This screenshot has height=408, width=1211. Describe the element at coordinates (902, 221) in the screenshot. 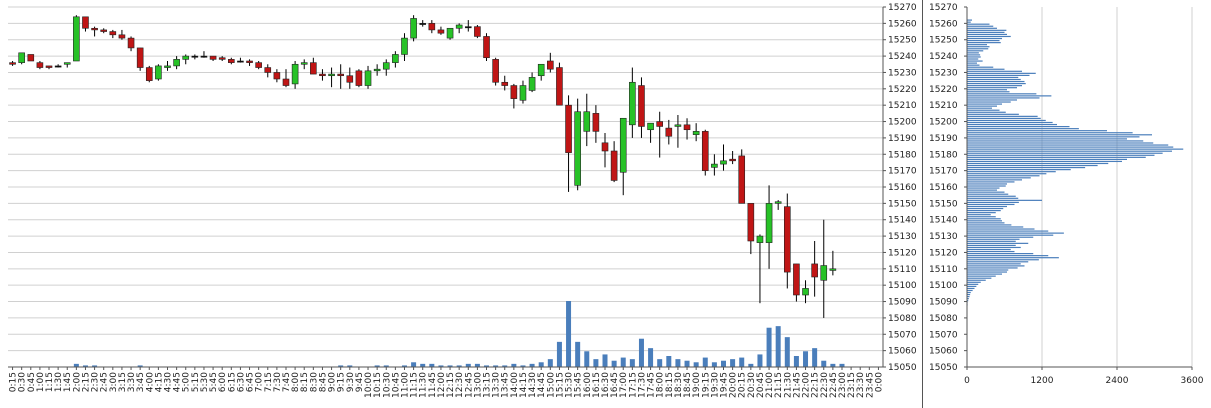

I see `y-tick-label: 15140` at that location.